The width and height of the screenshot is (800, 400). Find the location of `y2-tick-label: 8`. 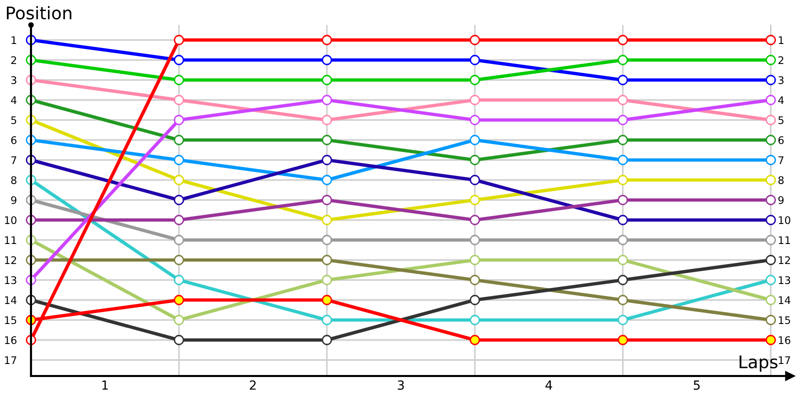

y2-tick-label: 8 is located at coordinates (781, 180).